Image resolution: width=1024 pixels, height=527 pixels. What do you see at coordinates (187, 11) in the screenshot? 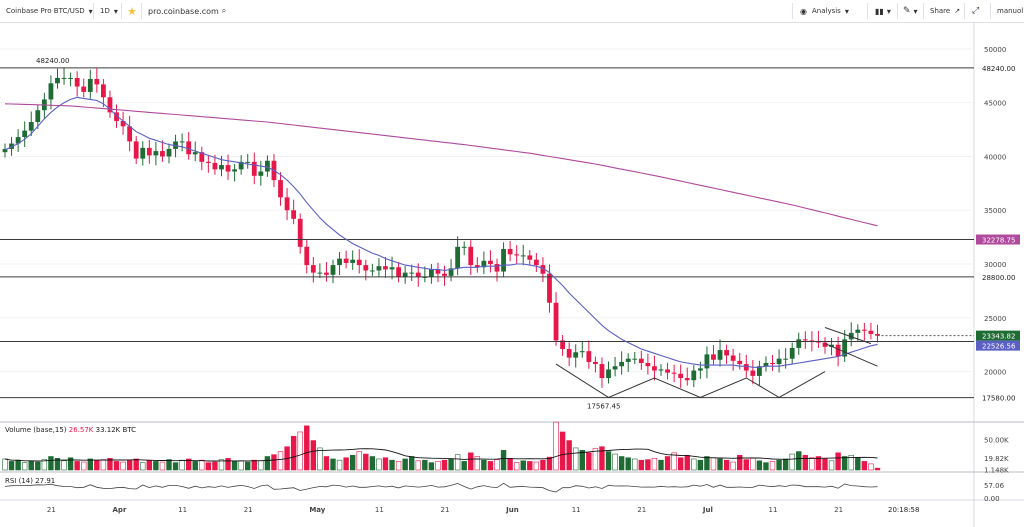
I see `url-link: pro.coinbase.com ⌕` at bounding box center [187, 11].